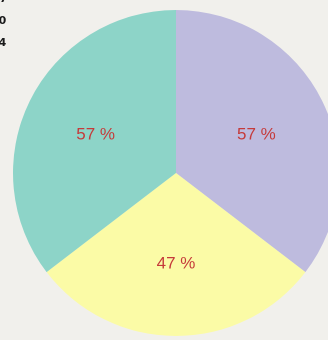 Image resolution: width=328 pixels, height=340 pixels. I want to click on legend-entry: 60, so click(3, 20).